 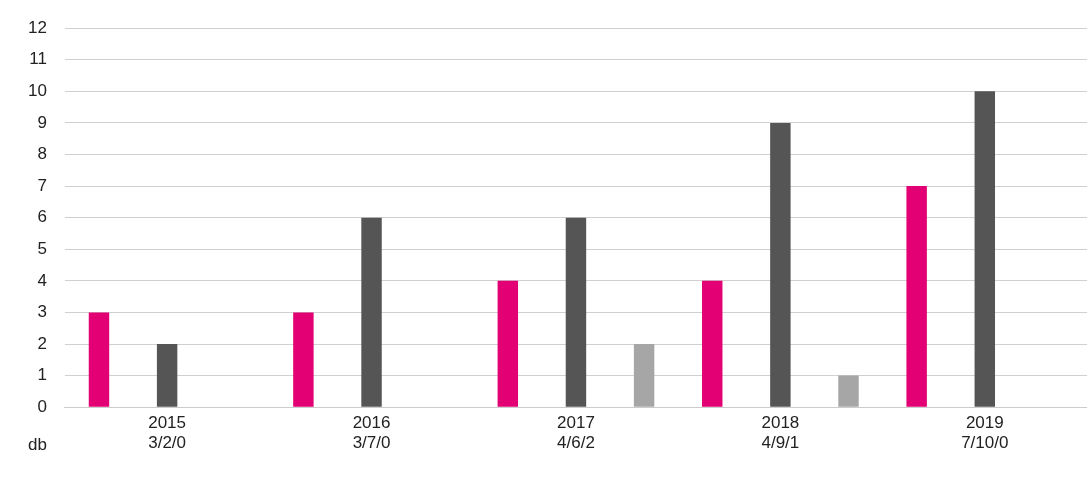 What do you see at coordinates (42, 217) in the screenshot?
I see `y-tick-label: 6` at bounding box center [42, 217].